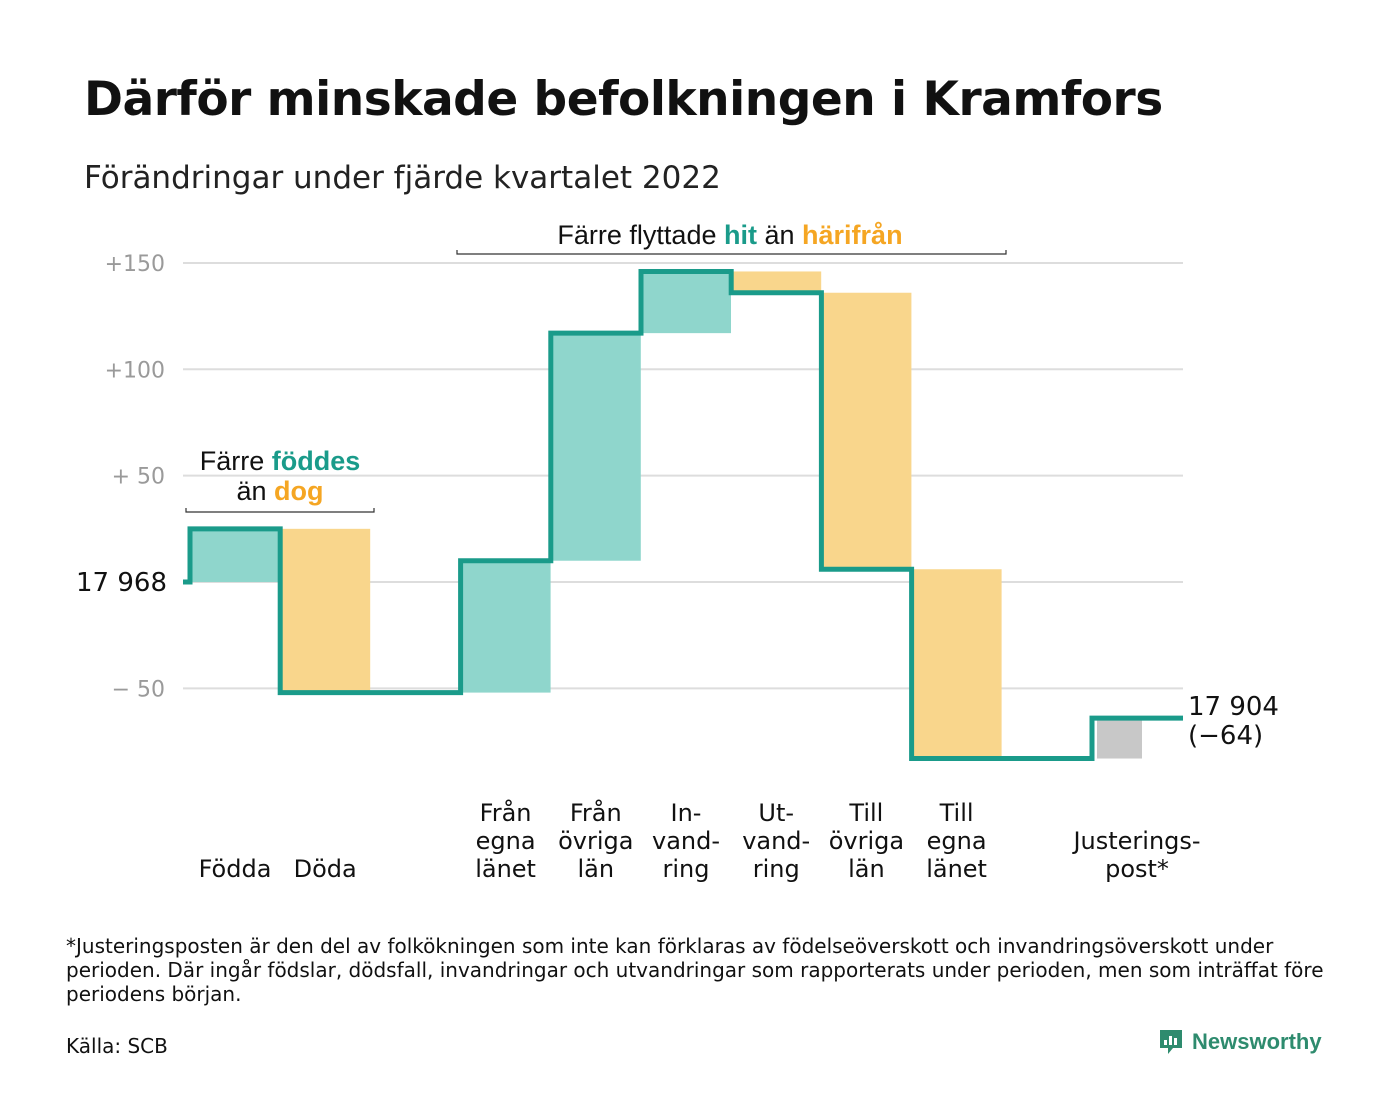 The image size is (1400, 1120). I want to click on bar-födda, so click(235, 555).